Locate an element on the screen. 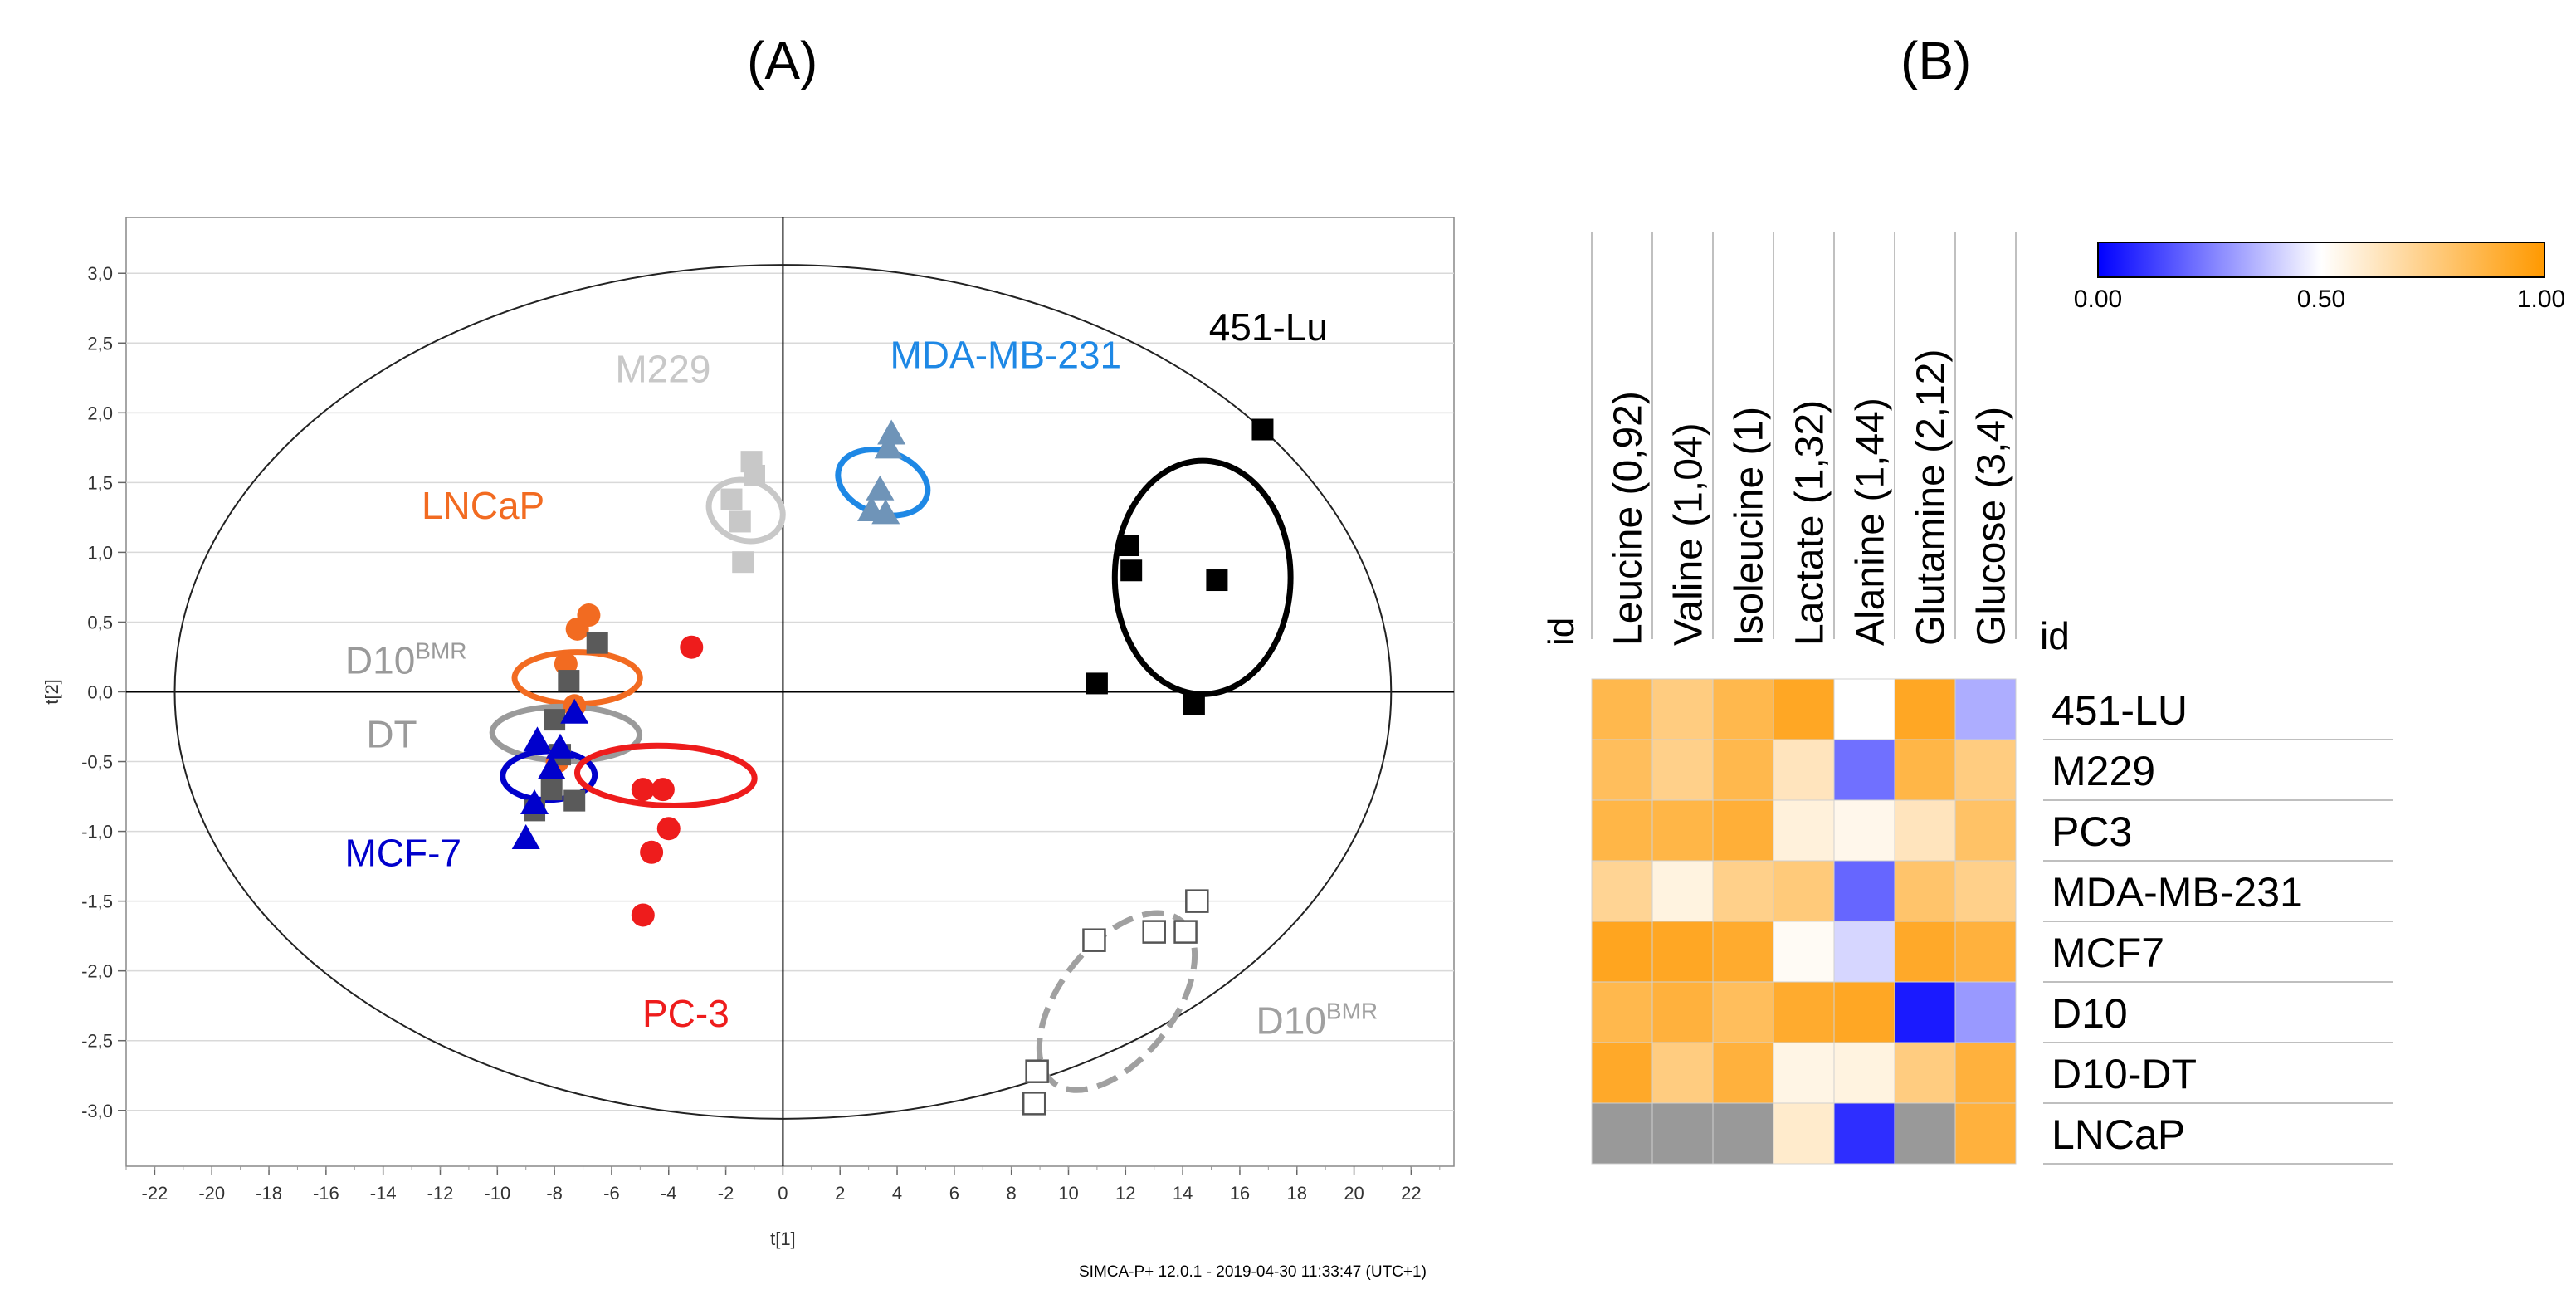 This screenshot has width=2576, height=1304. group-label: MCF-7 is located at coordinates (402, 853).